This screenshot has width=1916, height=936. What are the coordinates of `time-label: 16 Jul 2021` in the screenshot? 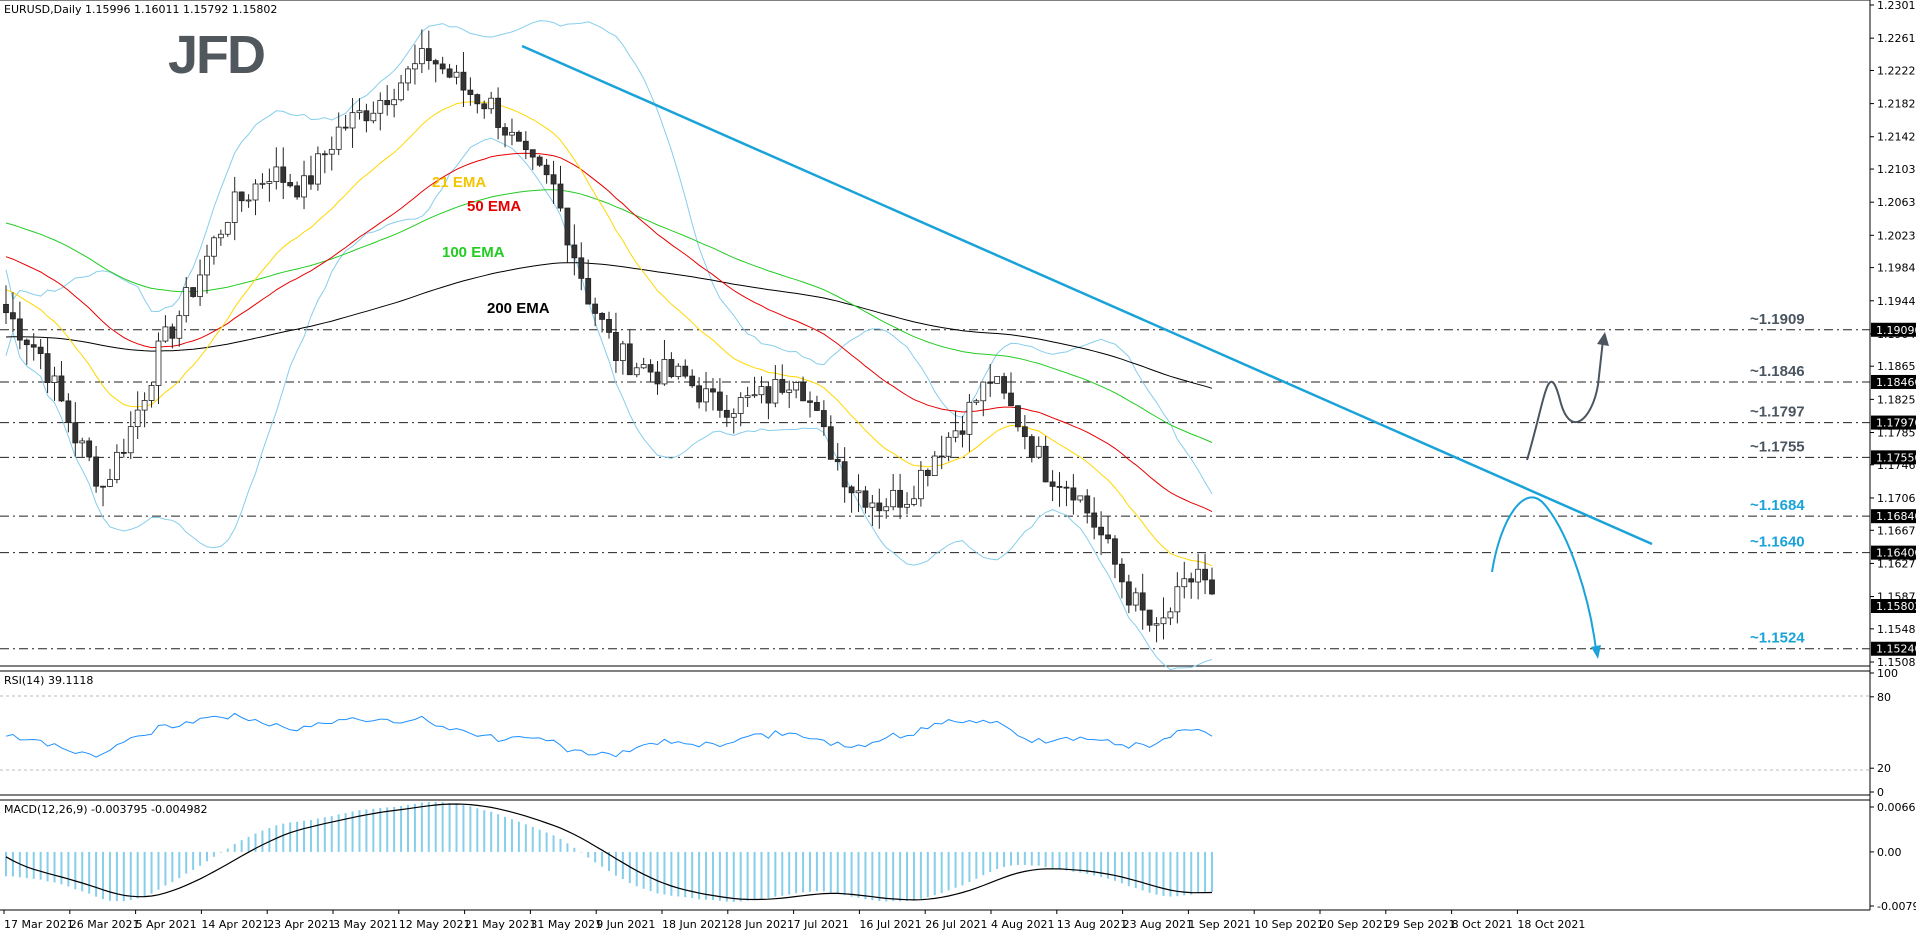 It's located at (890, 924).